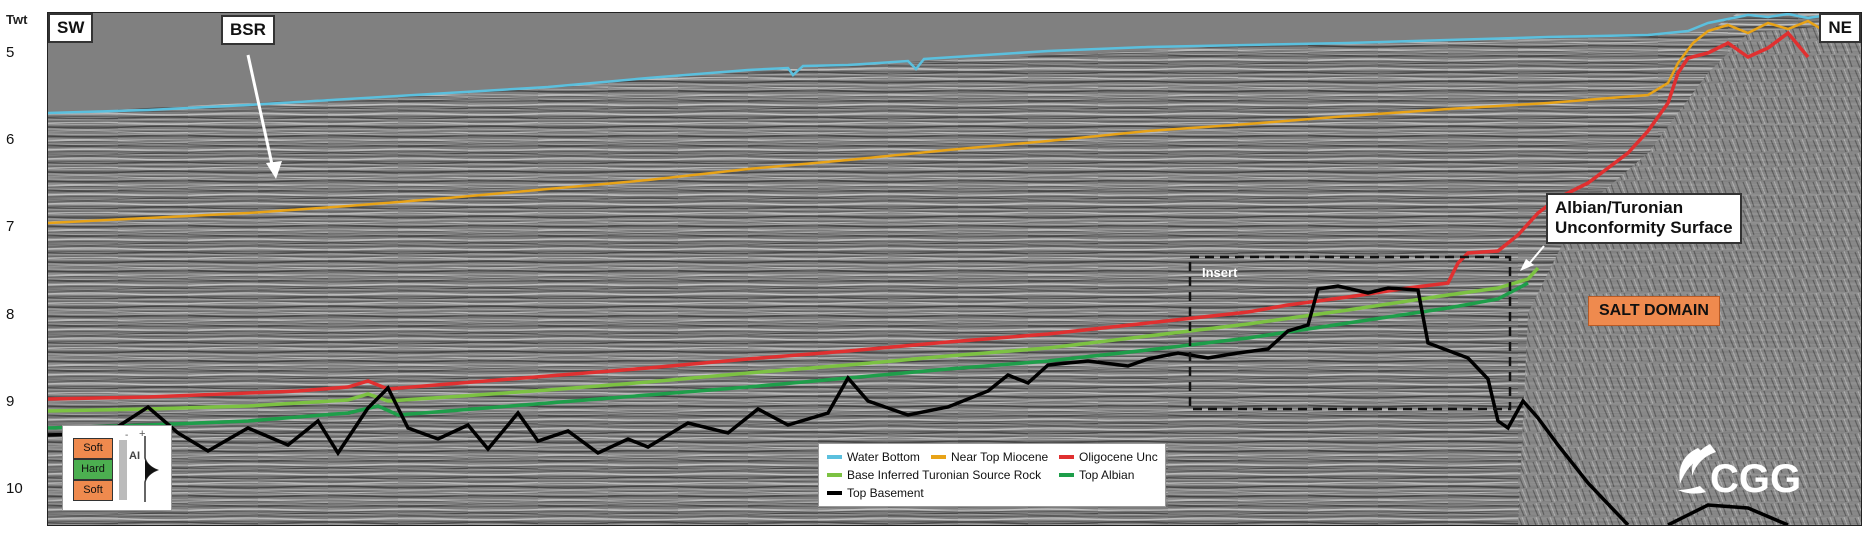  I want to click on wavelet-icon, so click(152, 469).